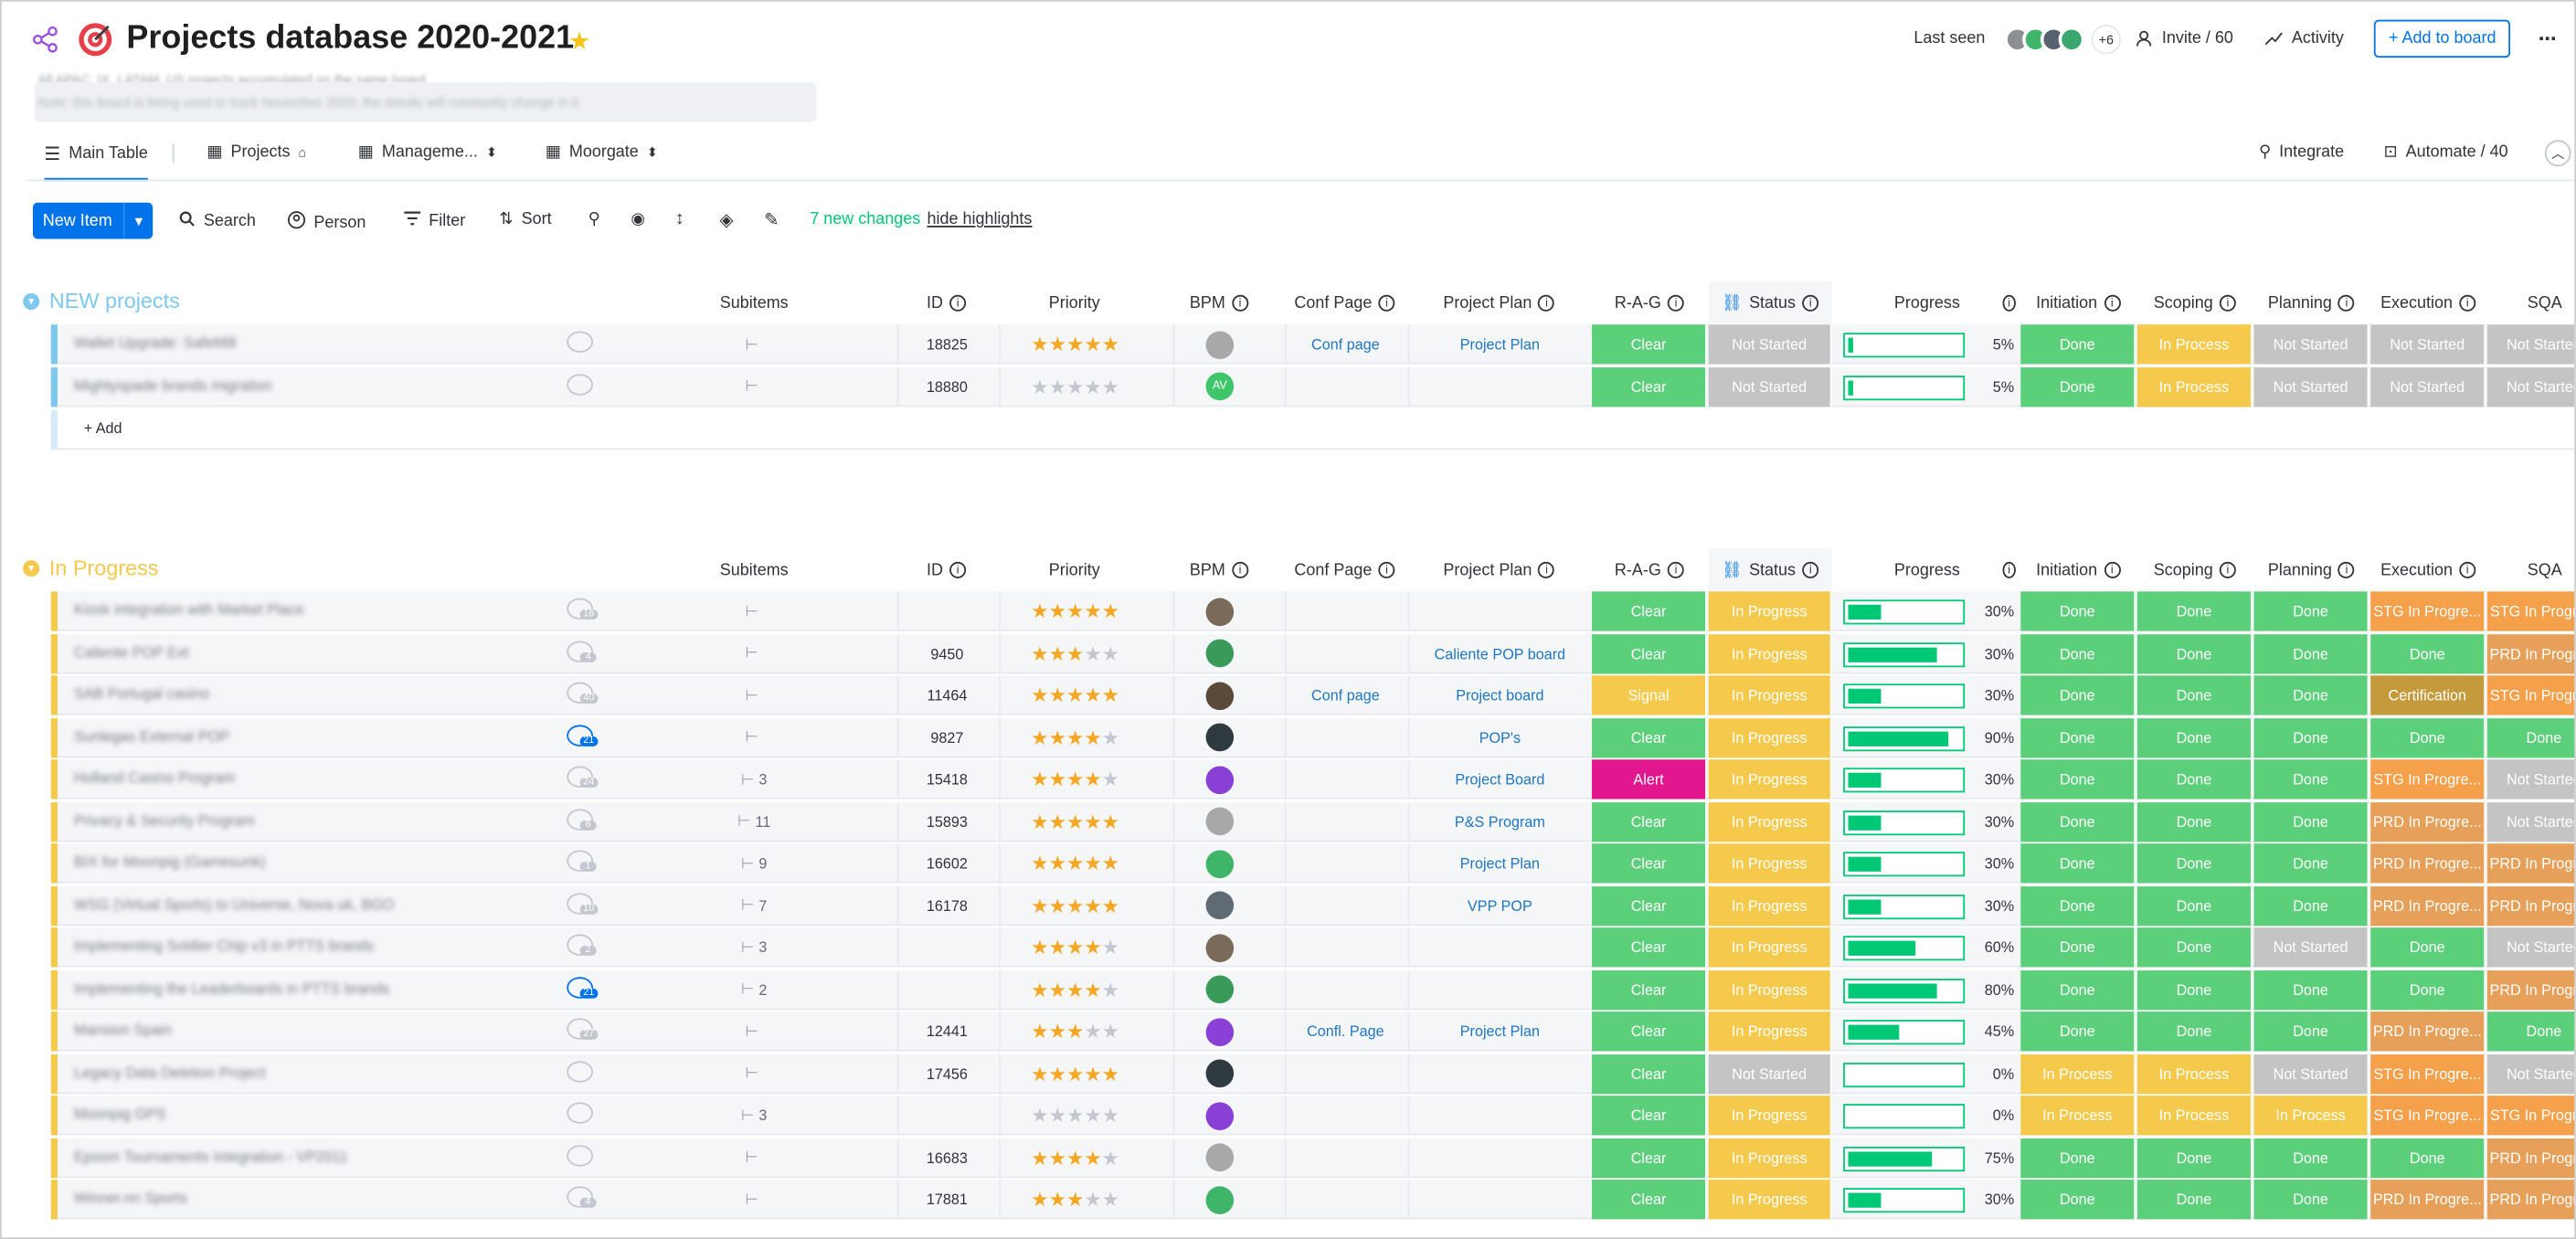 The image size is (2576, 1239). What do you see at coordinates (93, 221) in the screenshot?
I see `new-item-button: New Item ▼` at bounding box center [93, 221].